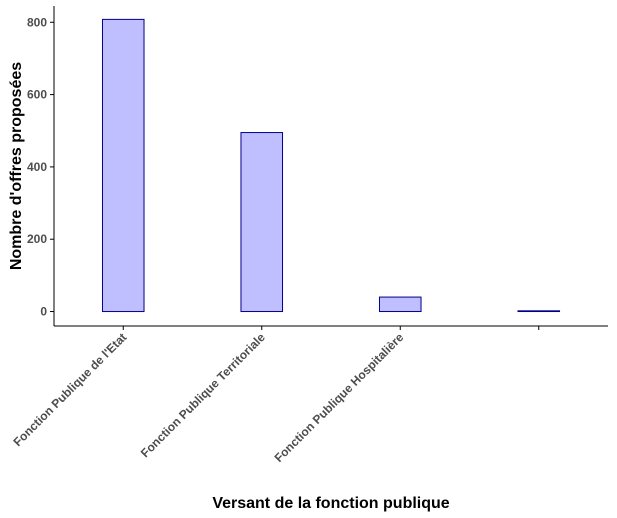 The width and height of the screenshot is (617, 518). What do you see at coordinates (37, 239) in the screenshot?
I see `y-tick-label: 200` at bounding box center [37, 239].